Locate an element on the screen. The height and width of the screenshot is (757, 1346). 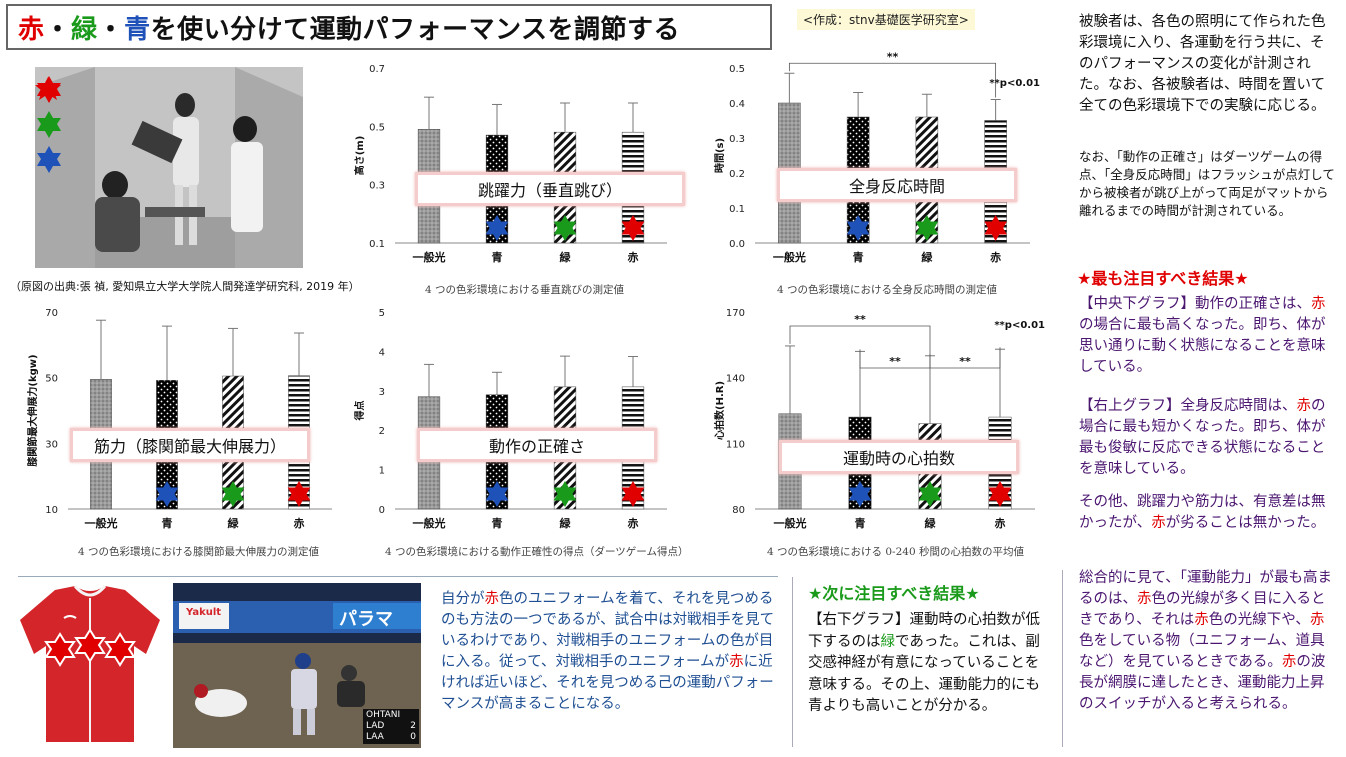
photo-caption: （原図の出典:張 禎, 愛知県立大学大学院人間発達学研究科, 2019 年） is located at coordinates (185, 286).